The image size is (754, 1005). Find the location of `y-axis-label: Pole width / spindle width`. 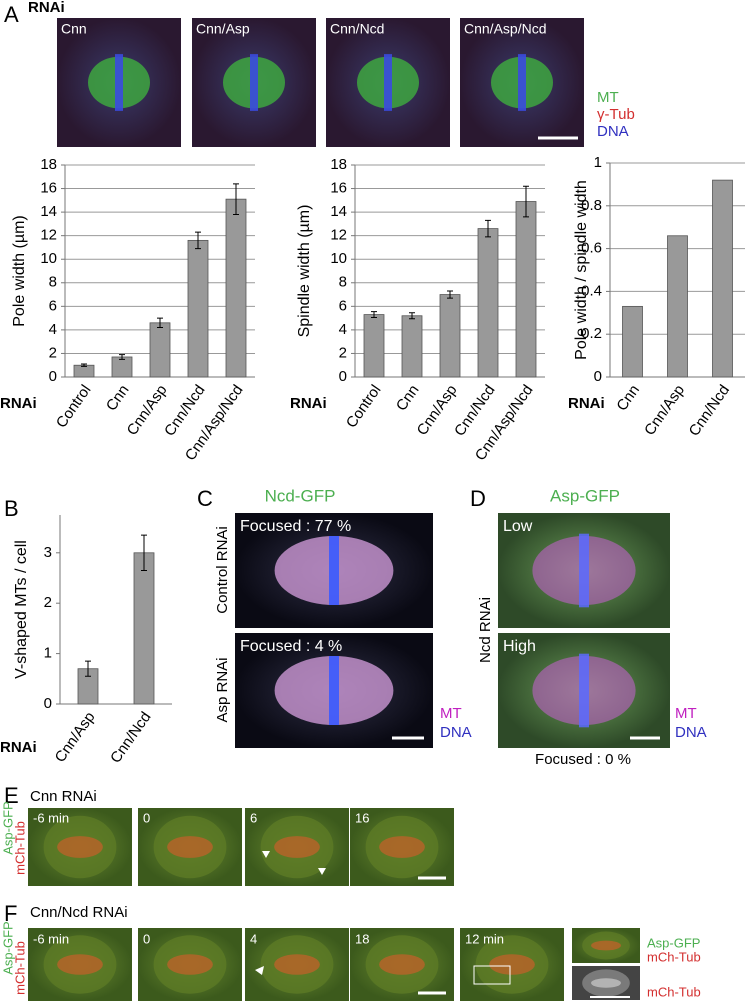

y-axis-label: Pole width / spindle width is located at coordinates (581, 270).